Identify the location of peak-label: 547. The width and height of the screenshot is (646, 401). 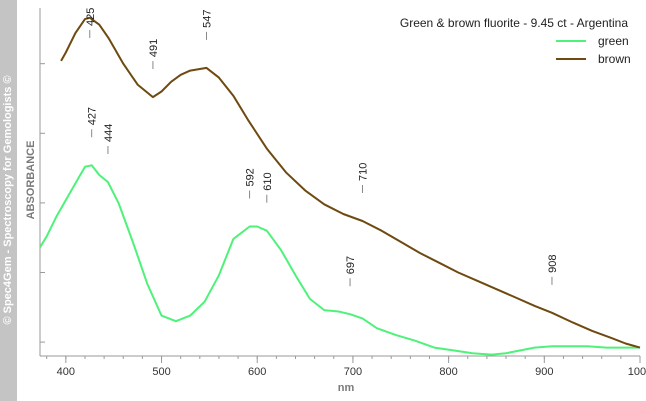
(208, 18).